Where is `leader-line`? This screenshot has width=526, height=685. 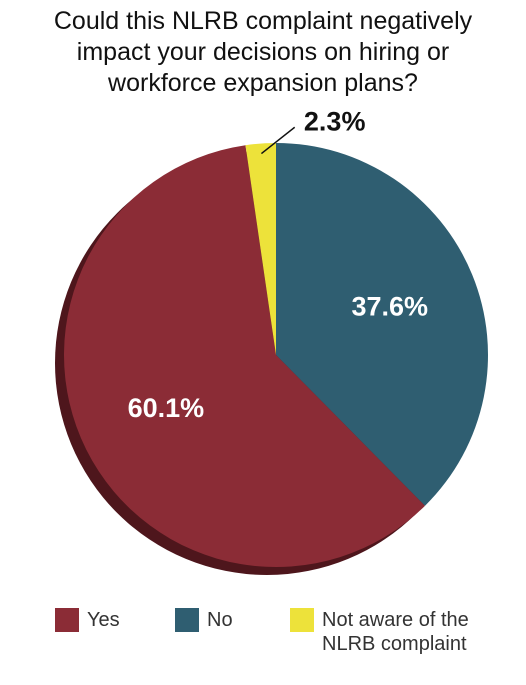
leader-line is located at coordinates (278, 140).